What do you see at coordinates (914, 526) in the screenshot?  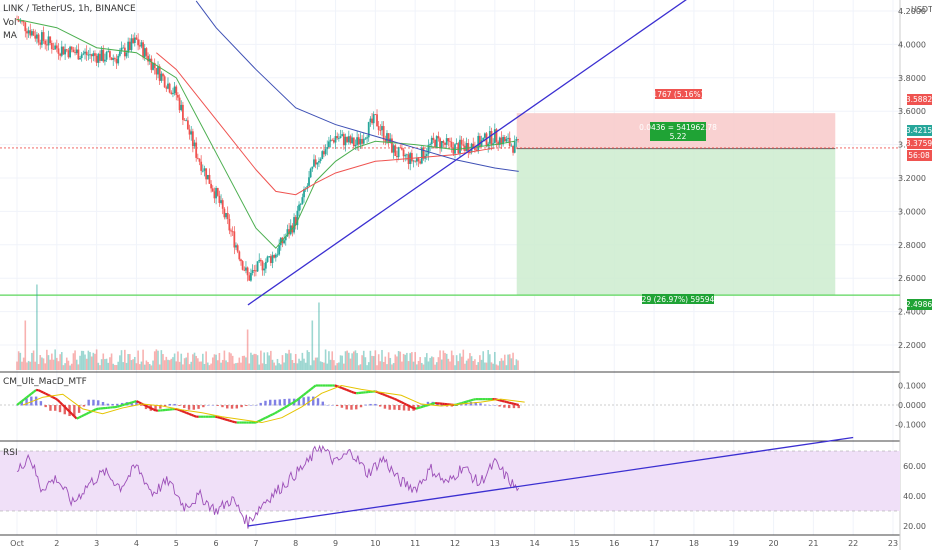 I see `rsi-axis-tick: 20.00` at bounding box center [914, 526].